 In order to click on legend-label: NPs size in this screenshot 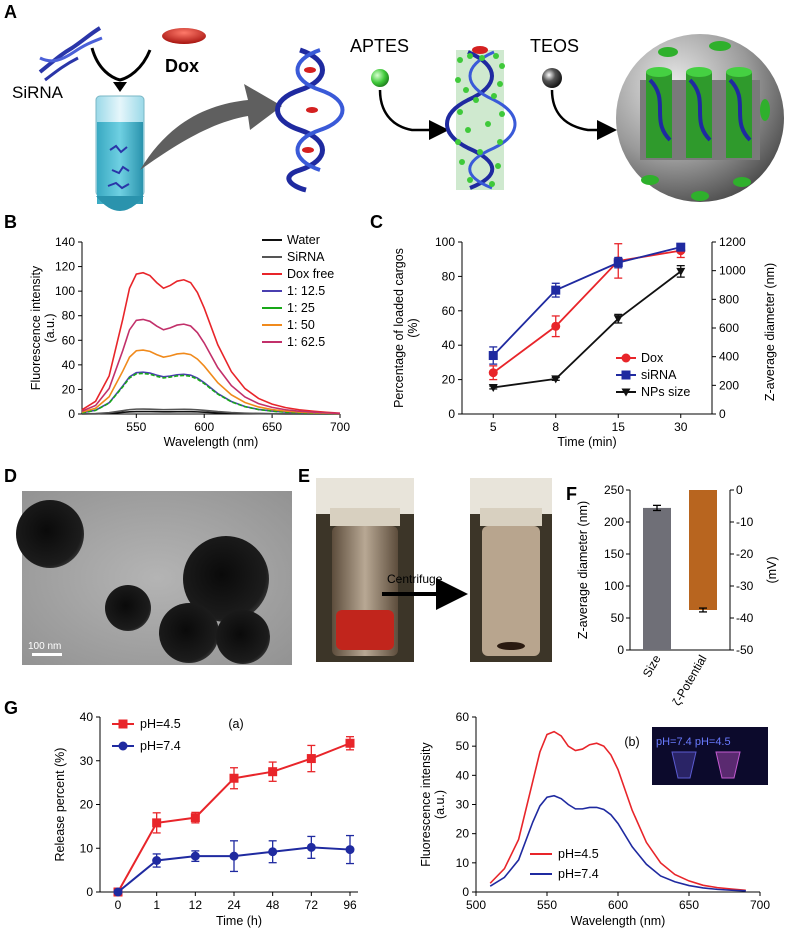, I will do `click(665, 392)`.